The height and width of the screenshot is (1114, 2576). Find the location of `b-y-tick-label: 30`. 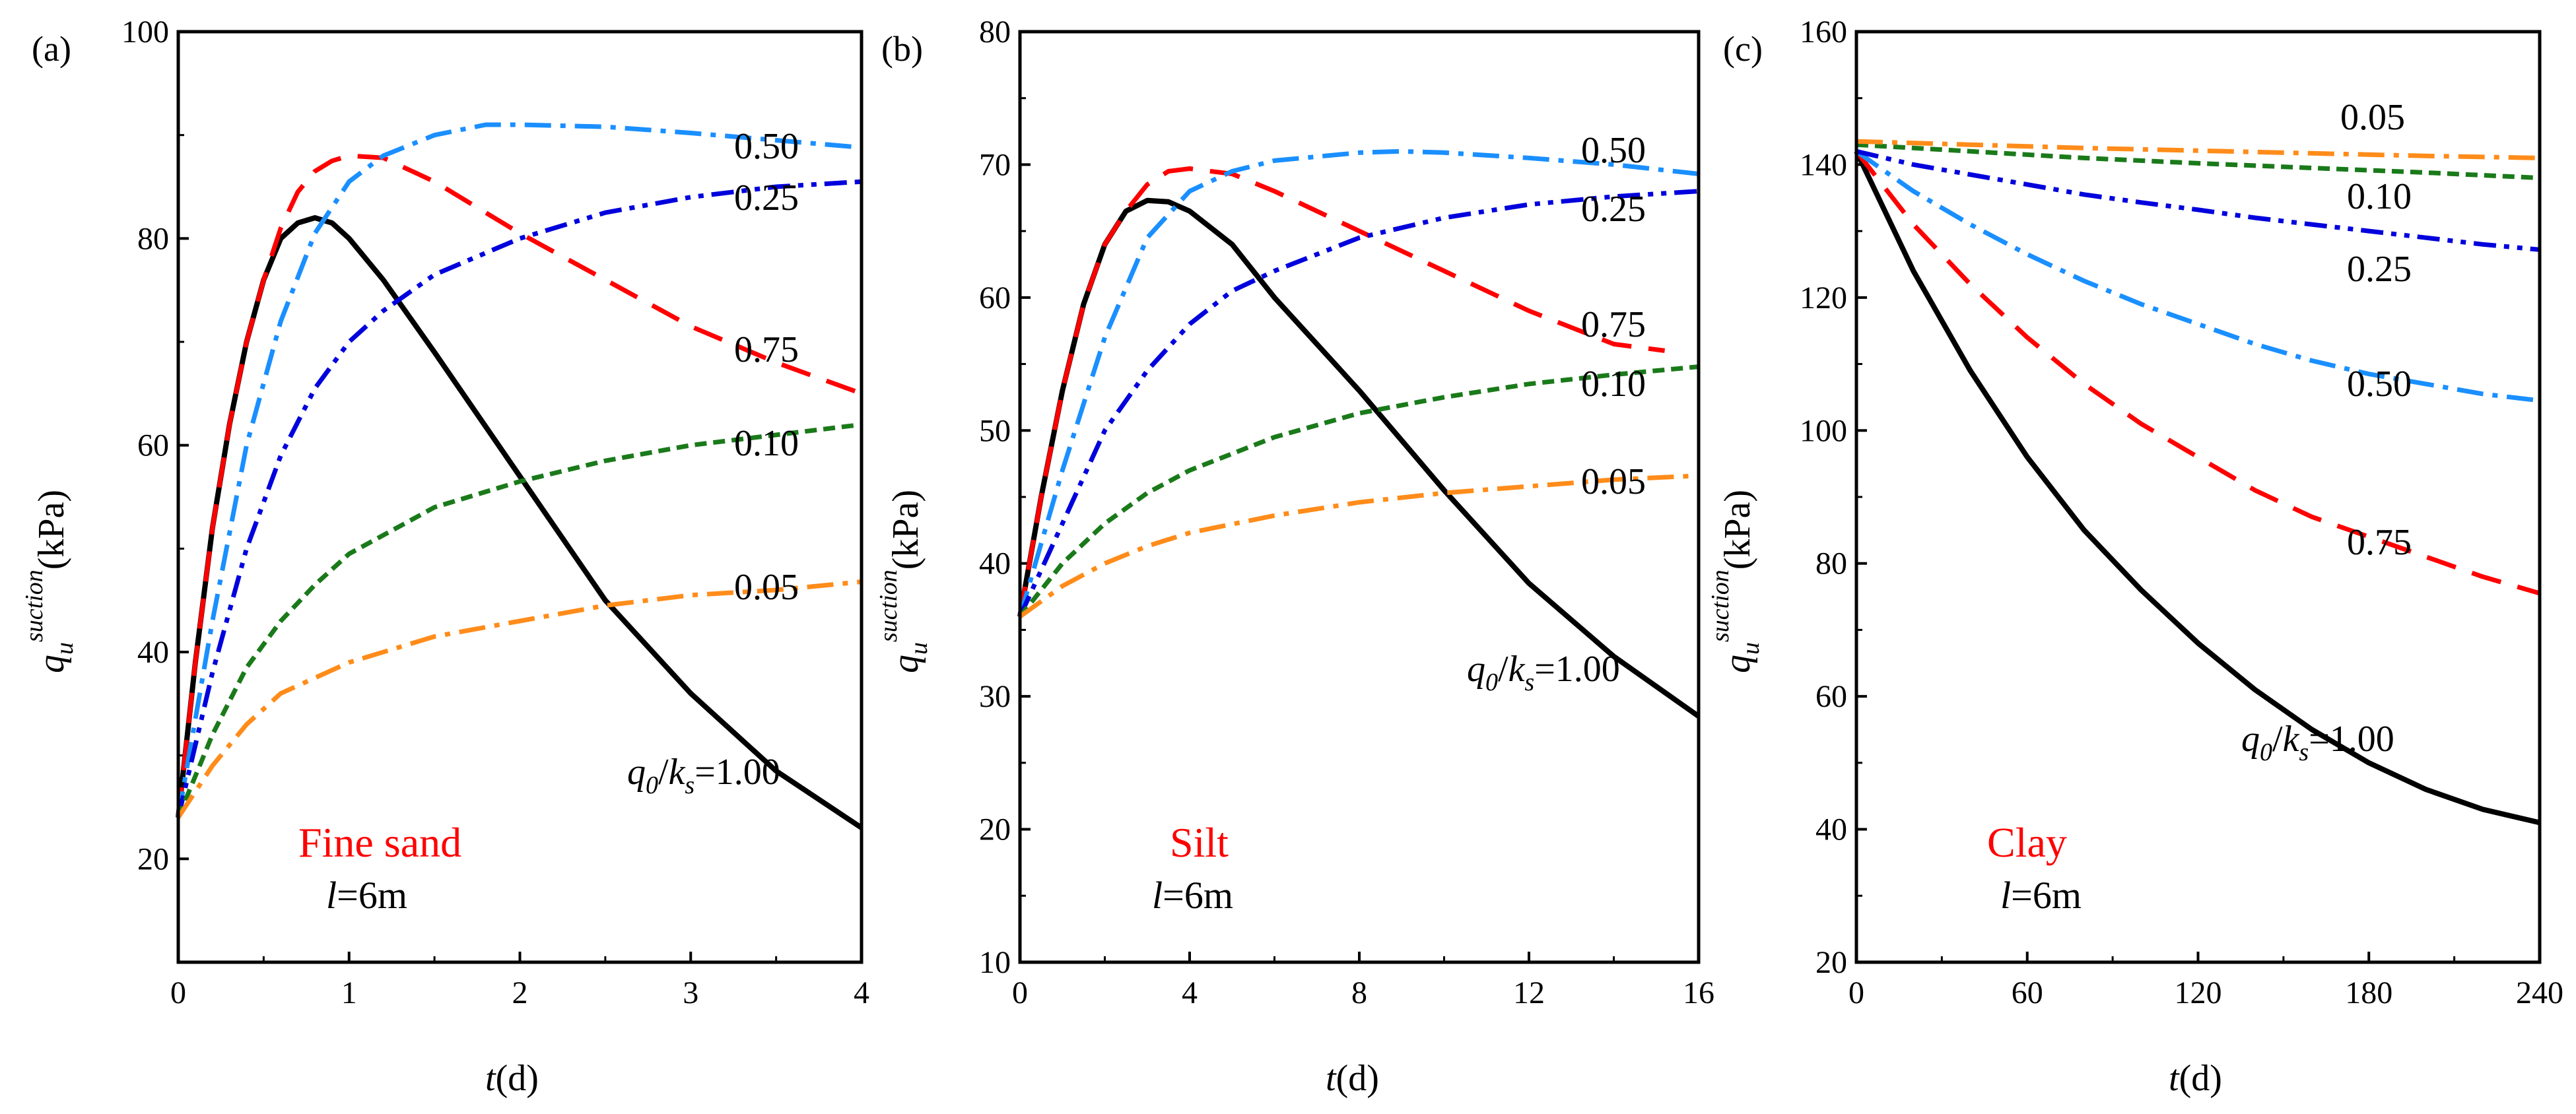

b-y-tick-label: 30 is located at coordinates (995, 696).